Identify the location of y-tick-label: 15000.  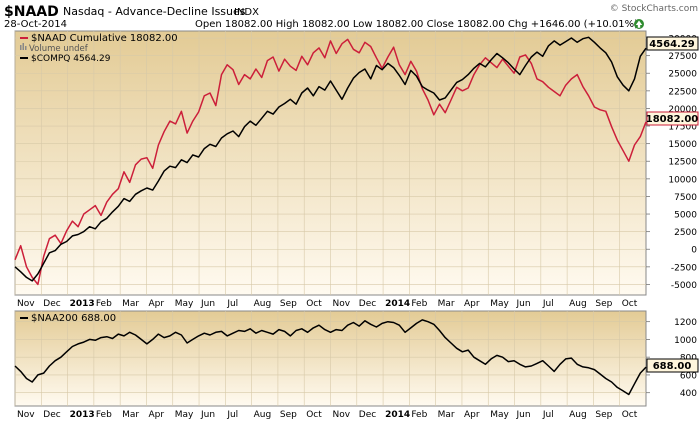
(682, 145).